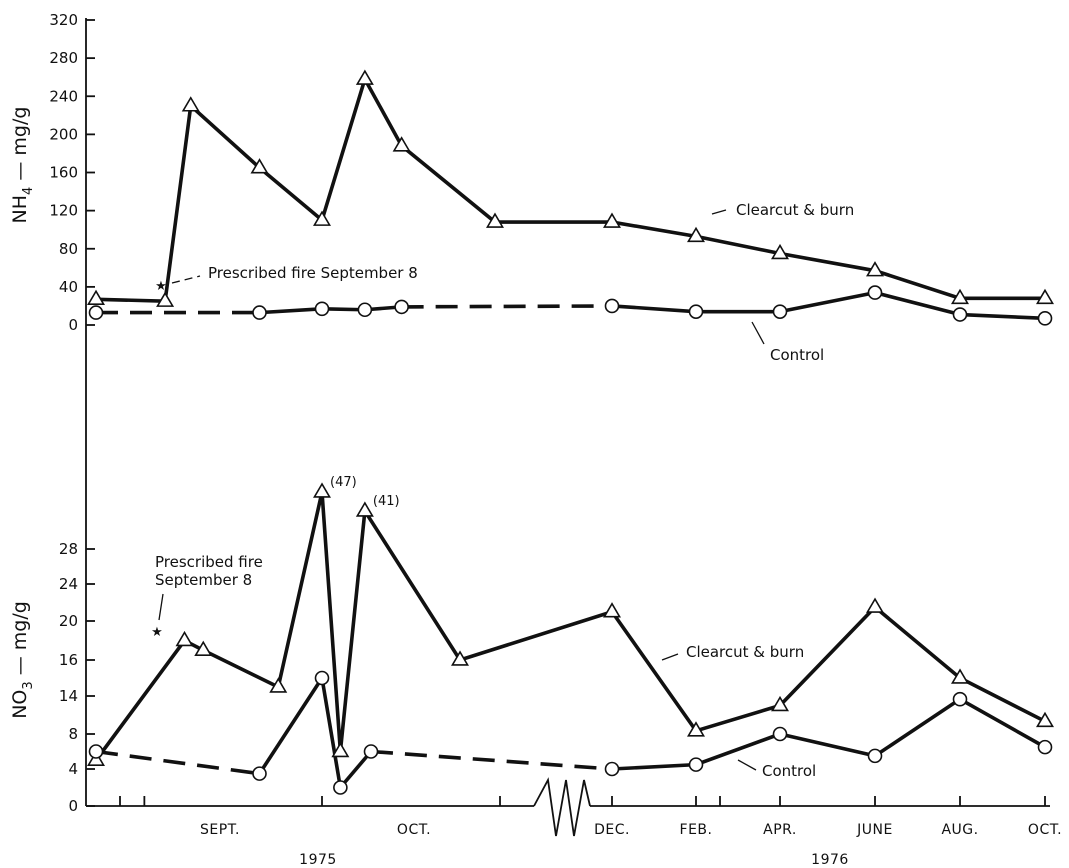 Image resolution: width=1069 pixels, height=868 pixels. What do you see at coordinates (161, 607) in the screenshot?
I see `no3-fire-leader` at bounding box center [161, 607].